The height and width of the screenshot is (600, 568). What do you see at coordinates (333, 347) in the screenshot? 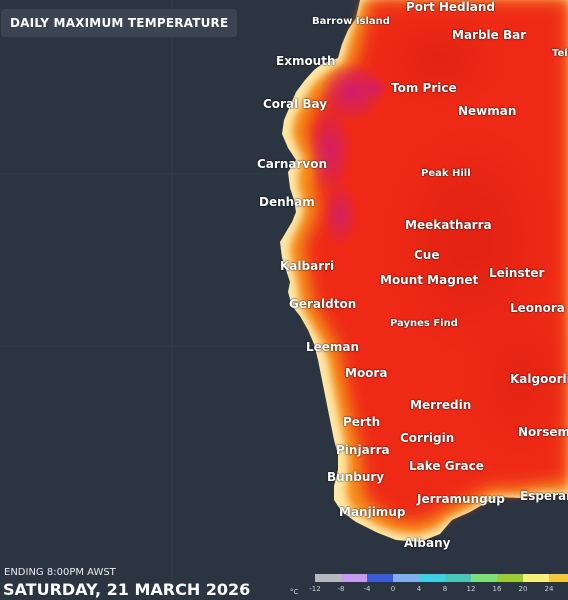
I see `place-label-leeman: Leeman` at bounding box center [333, 347].